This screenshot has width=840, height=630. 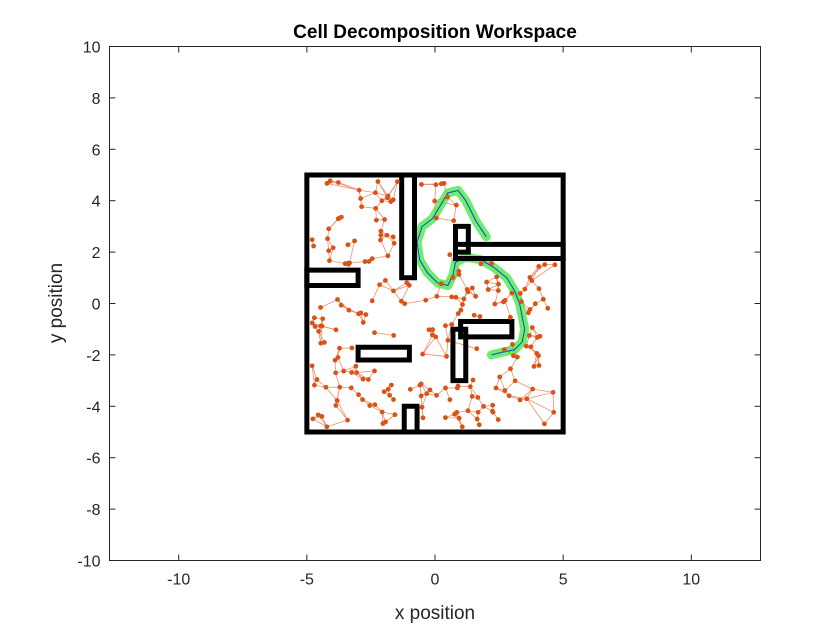 What do you see at coordinates (486, 329) in the screenshot?
I see `wall-horizontal-bar` at bounding box center [486, 329].